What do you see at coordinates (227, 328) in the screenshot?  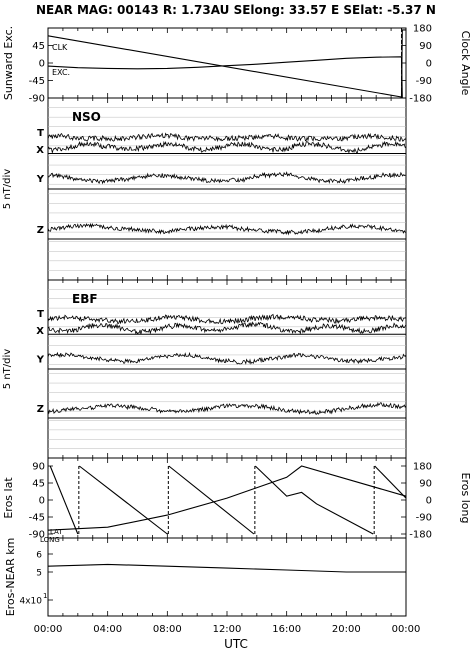 I see `ebf-panel-trace-x` at bounding box center [227, 328].